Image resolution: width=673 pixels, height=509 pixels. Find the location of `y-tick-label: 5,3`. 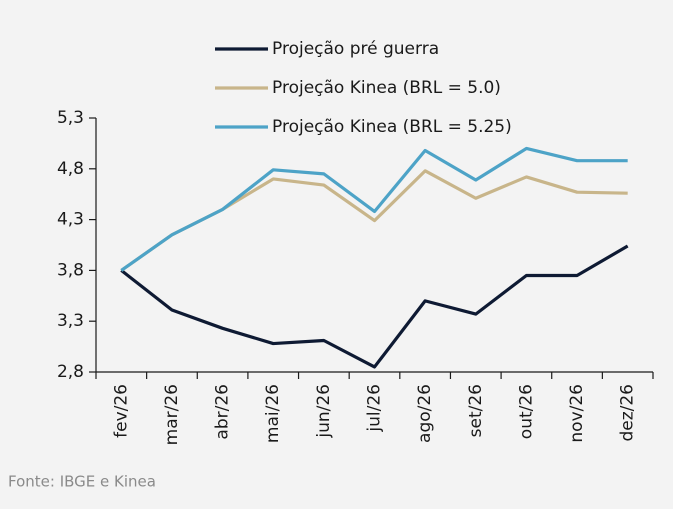

y-tick-label: 5,3 is located at coordinates (70, 118).